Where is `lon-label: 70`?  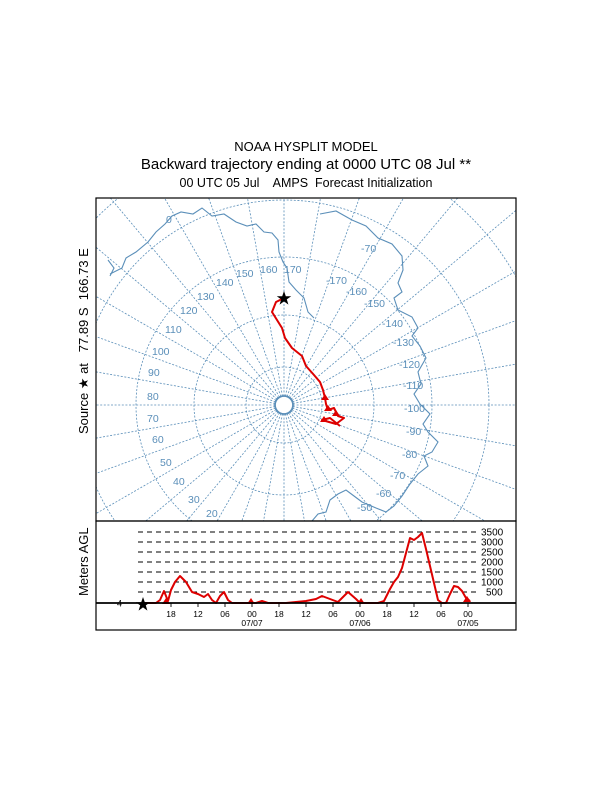
lon-label: 70 is located at coordinates (153, 419).